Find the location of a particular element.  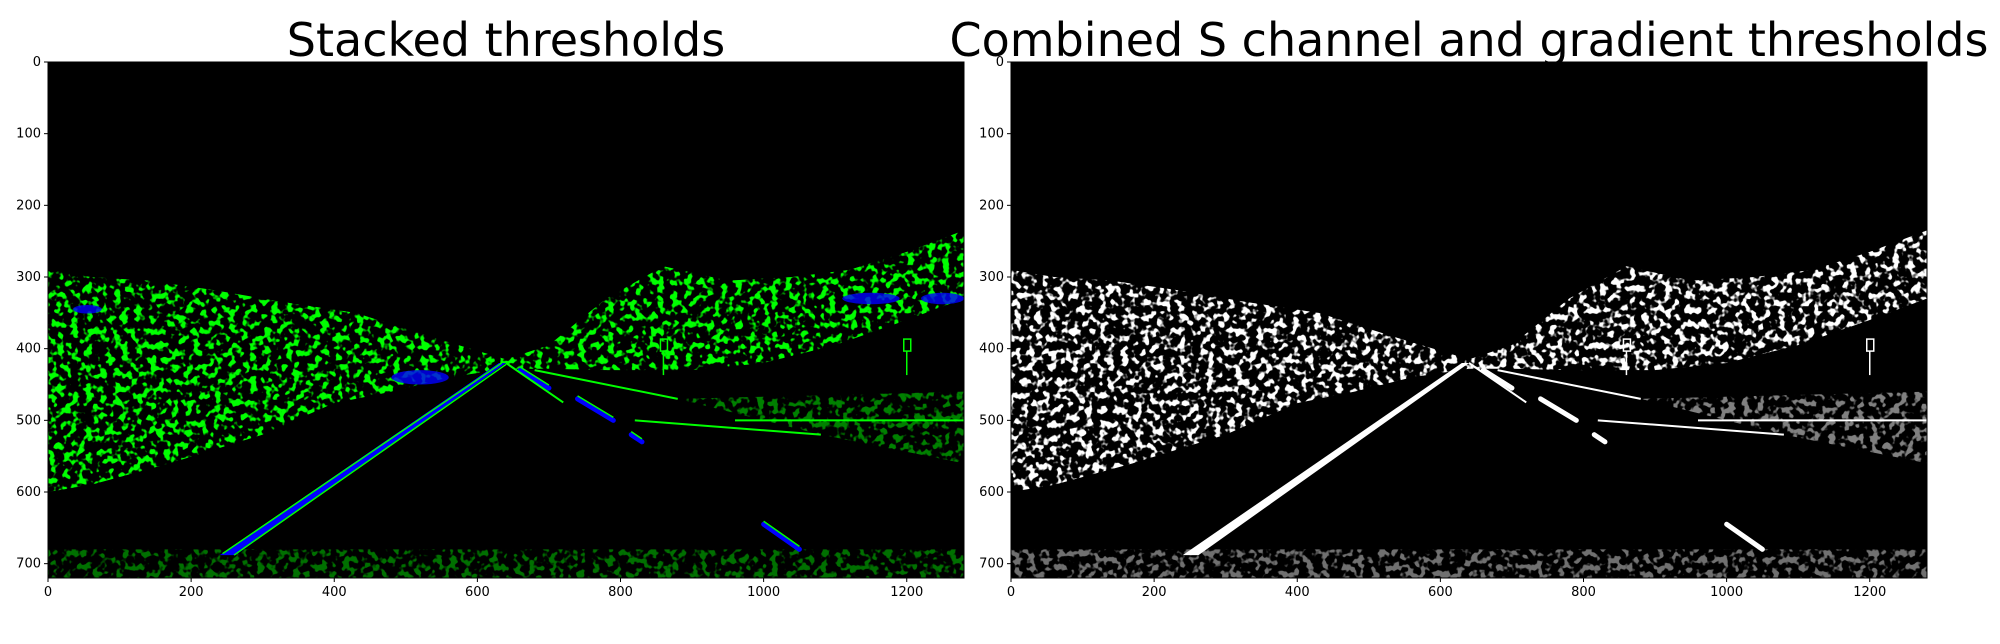

solid-lane-line is located at coordinates (1325, 459).